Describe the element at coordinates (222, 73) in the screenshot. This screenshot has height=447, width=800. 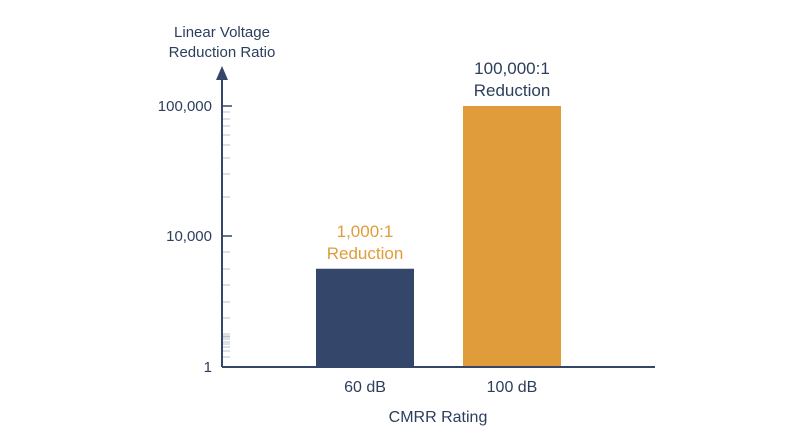
I see `y-axis-arrow-icon` at that location.